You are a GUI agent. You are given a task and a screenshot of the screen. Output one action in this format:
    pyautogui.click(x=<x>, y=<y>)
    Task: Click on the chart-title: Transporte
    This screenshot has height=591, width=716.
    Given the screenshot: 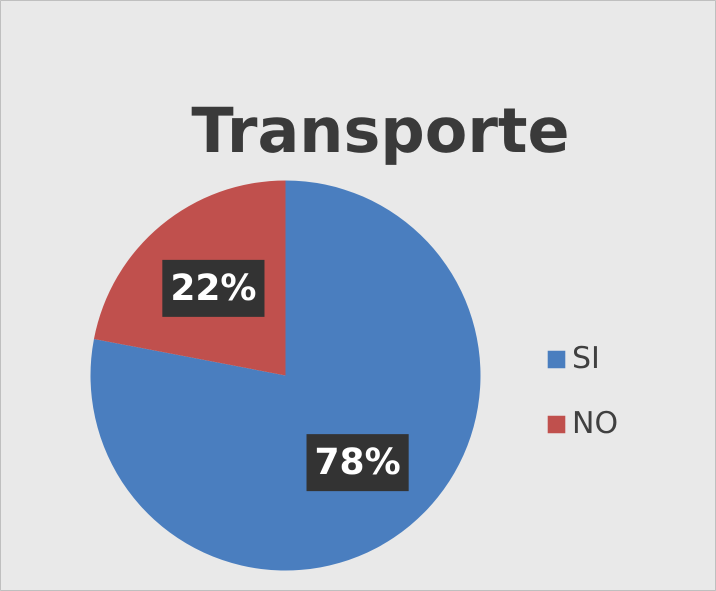 What is the action you would take?
    pyautogui.click(x=380, y=130)
    